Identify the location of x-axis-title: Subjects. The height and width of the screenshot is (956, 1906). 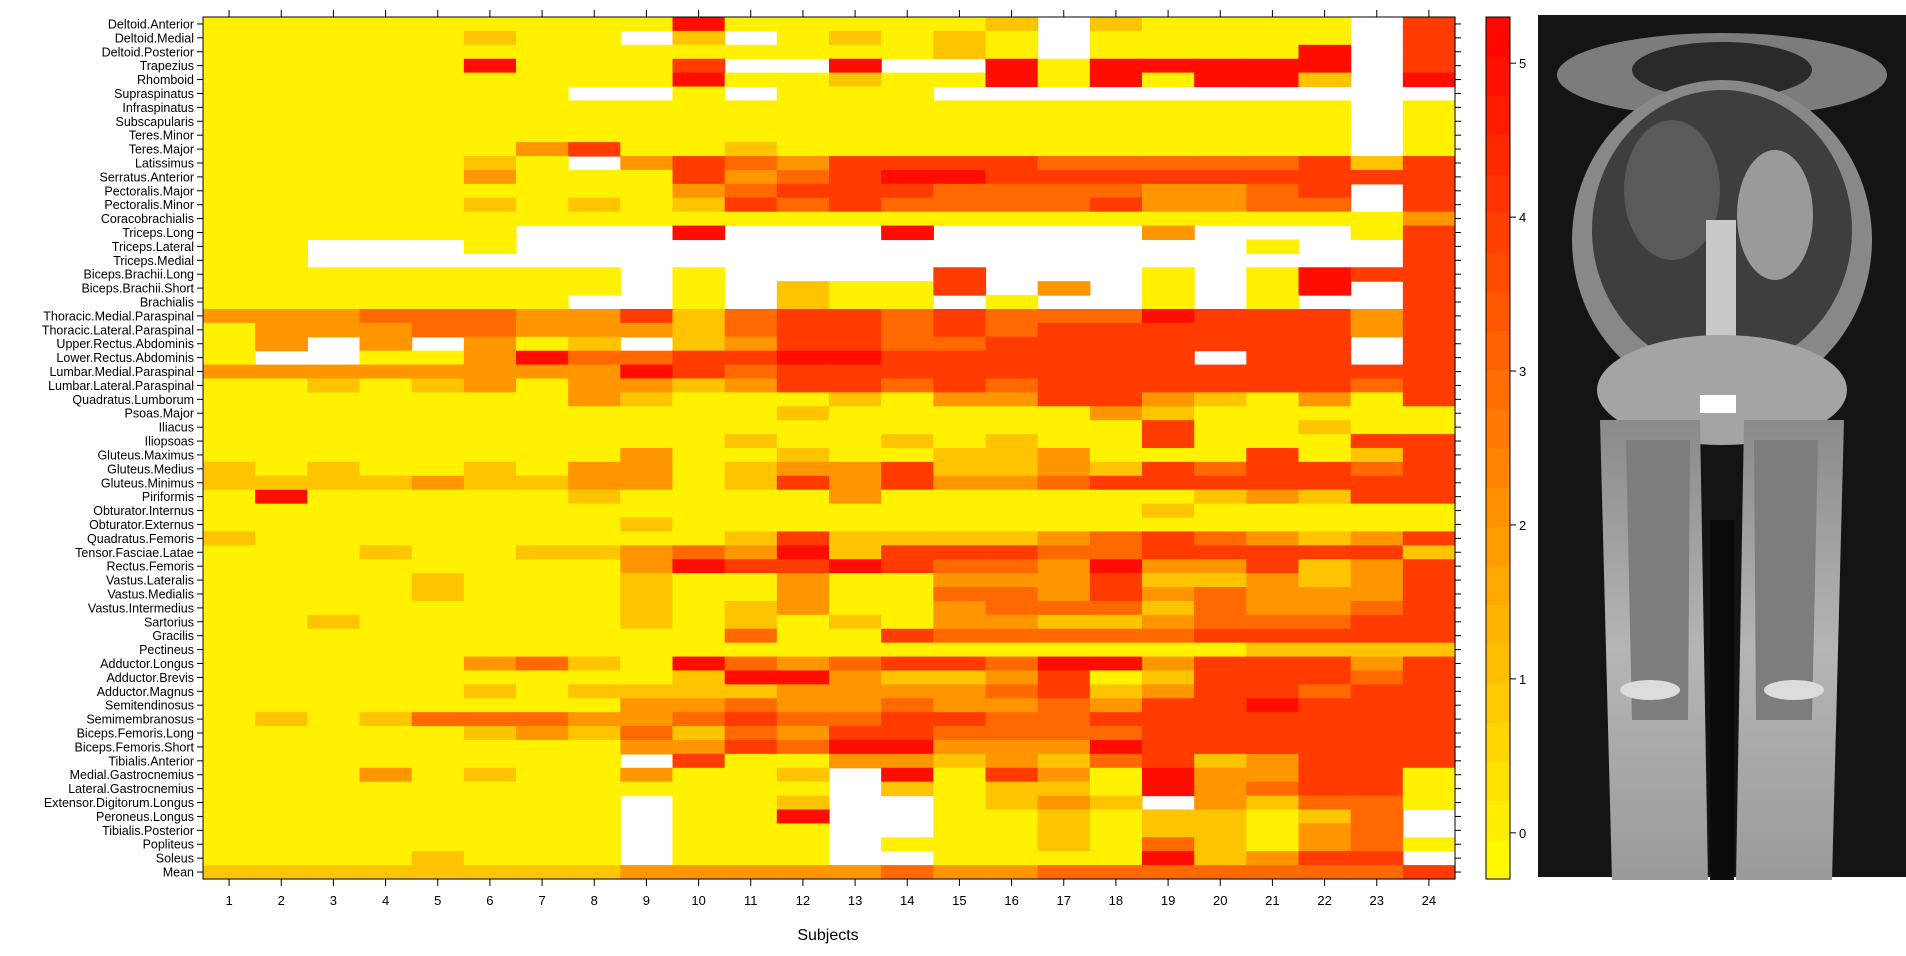
(827, 935).